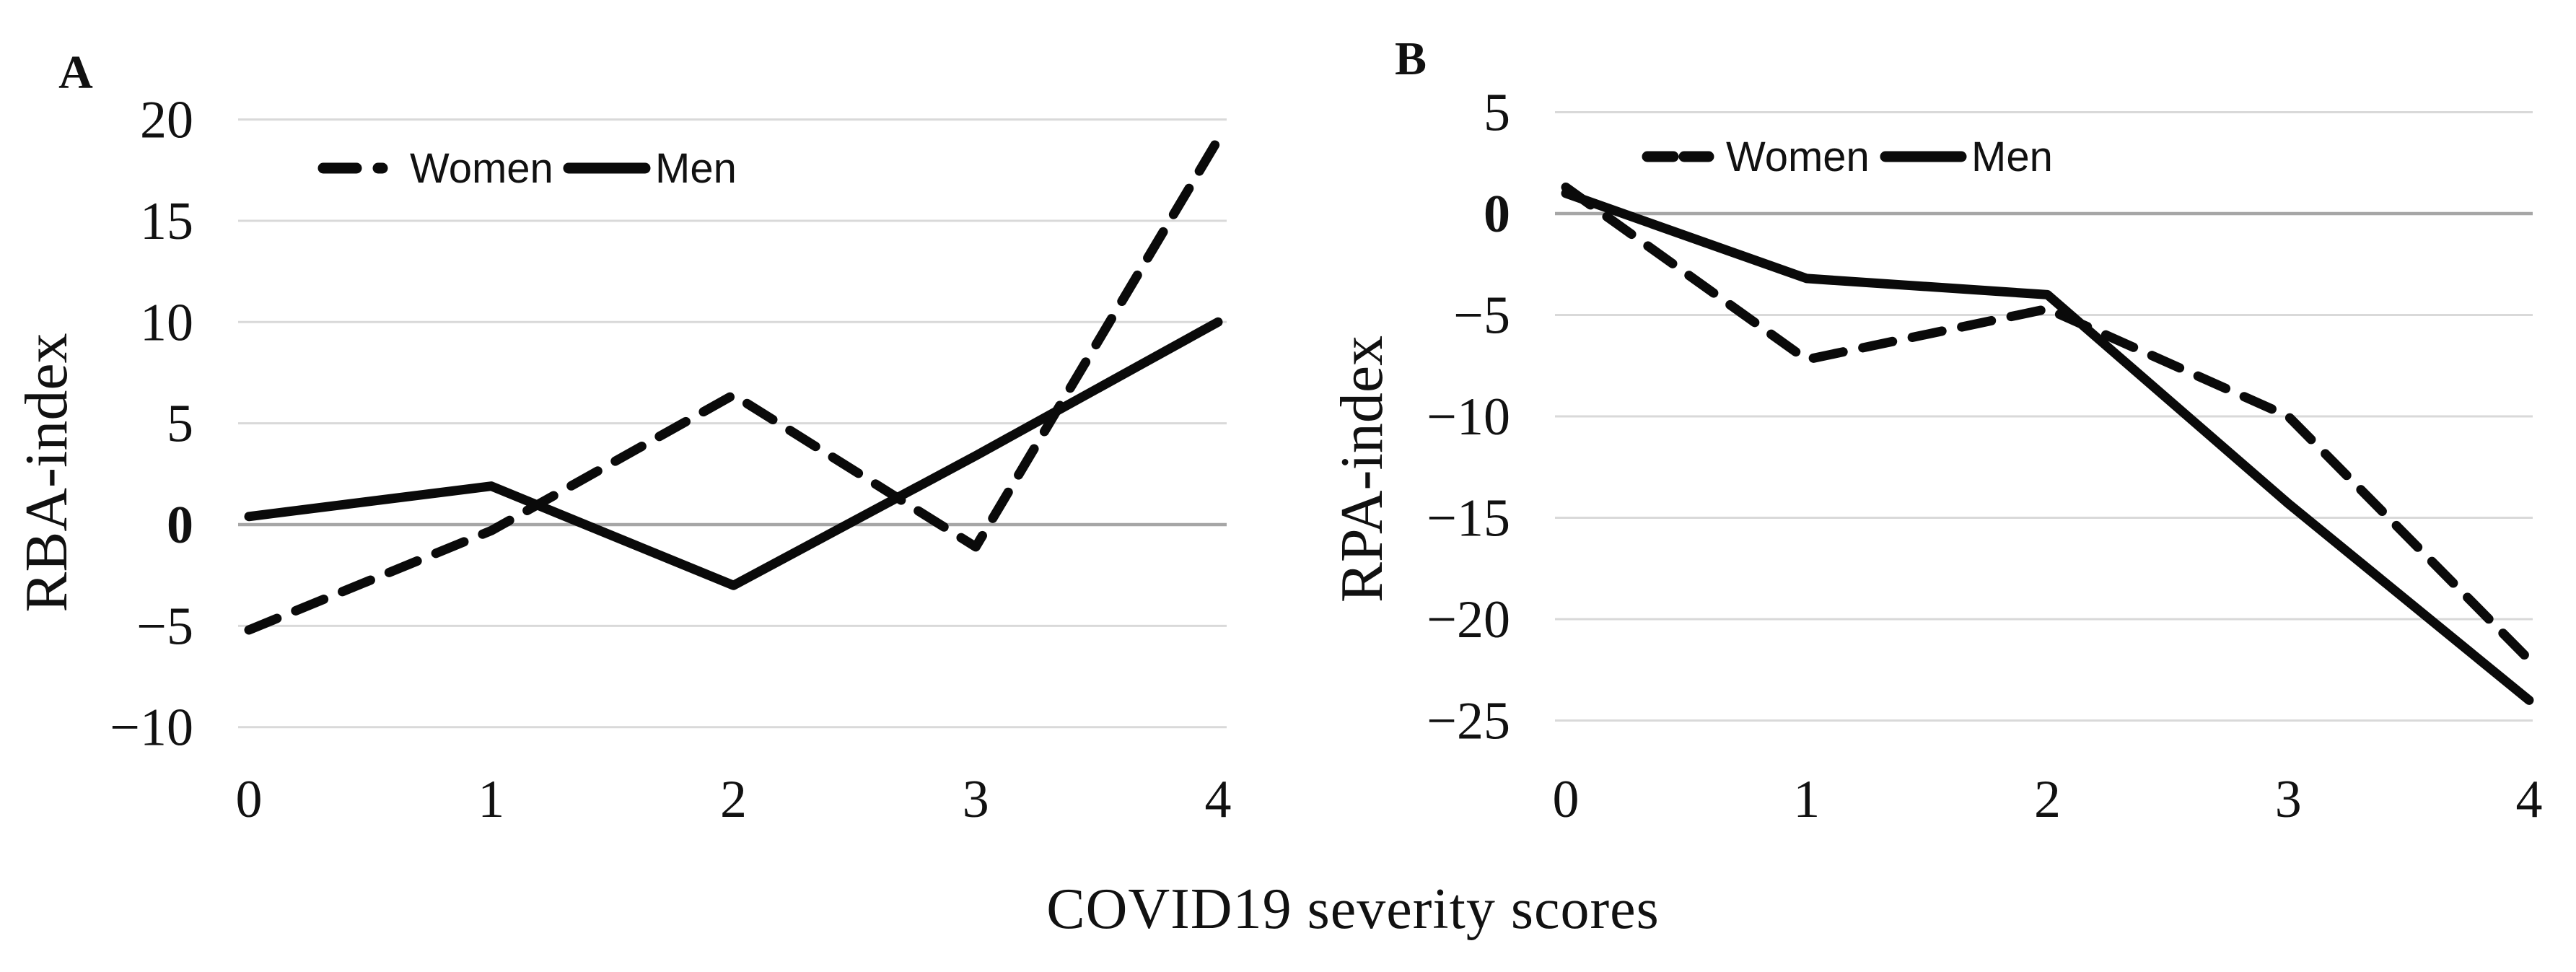 The image size is (2576, 972). Describe the element at coordinates (1353, 909) in the screenshot. I see `x-axis-title: COVID19 severity scores` at that location.